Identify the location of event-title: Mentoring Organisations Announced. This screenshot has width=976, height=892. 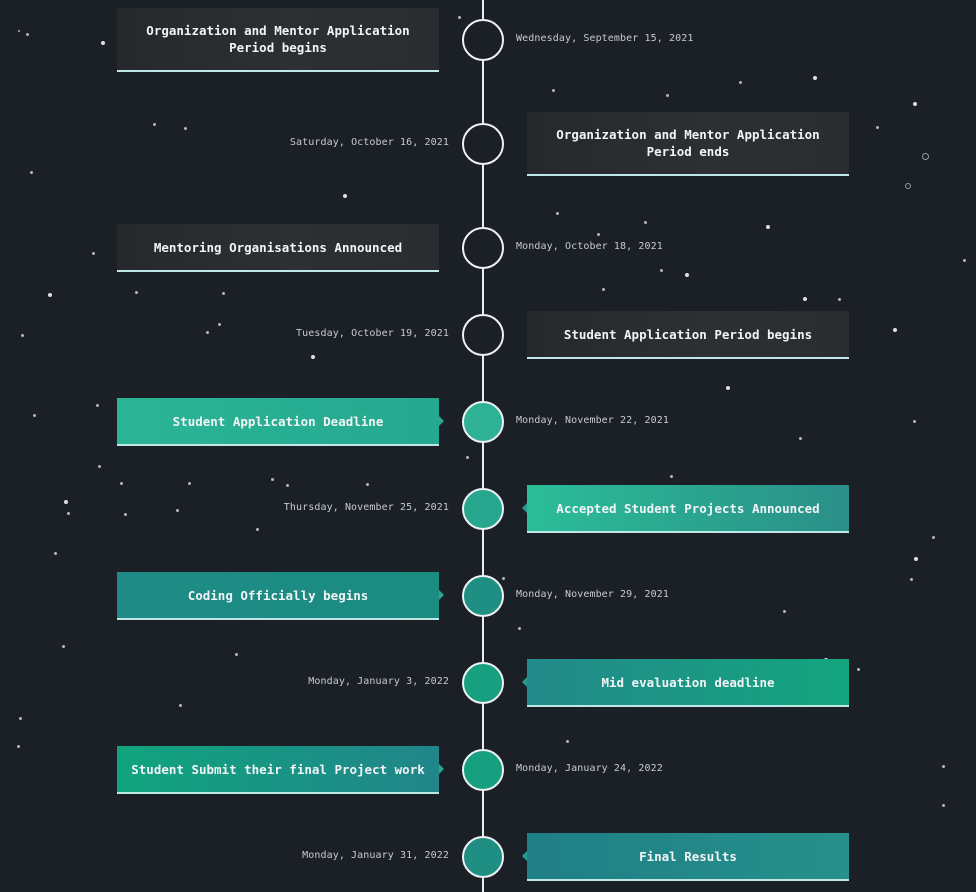
(278, 247).